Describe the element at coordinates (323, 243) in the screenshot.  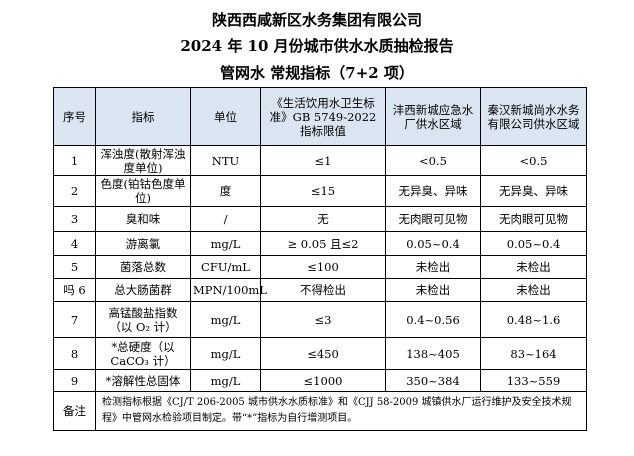
I see `table-cell: ≥ 0.05 且≤2` at that location.